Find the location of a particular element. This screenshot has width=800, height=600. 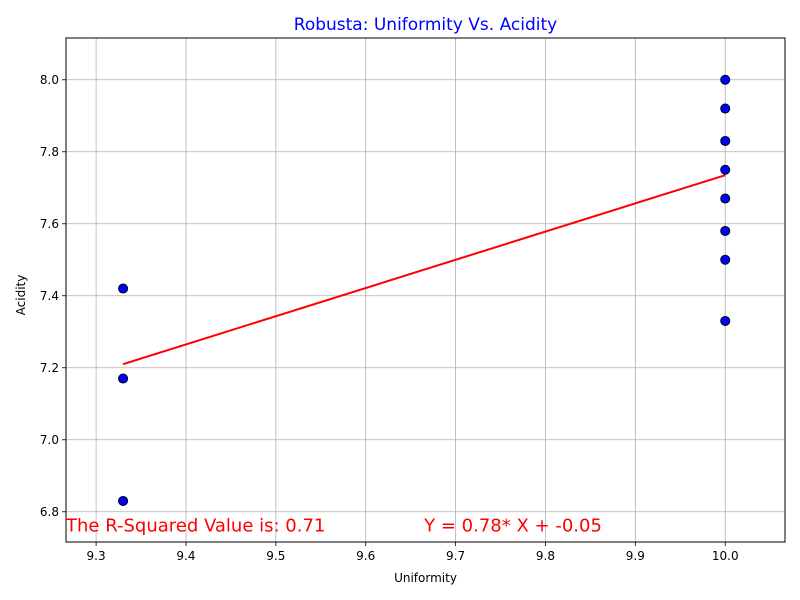

y-tick-label: 7.0 is located at coordinates (49, 440).